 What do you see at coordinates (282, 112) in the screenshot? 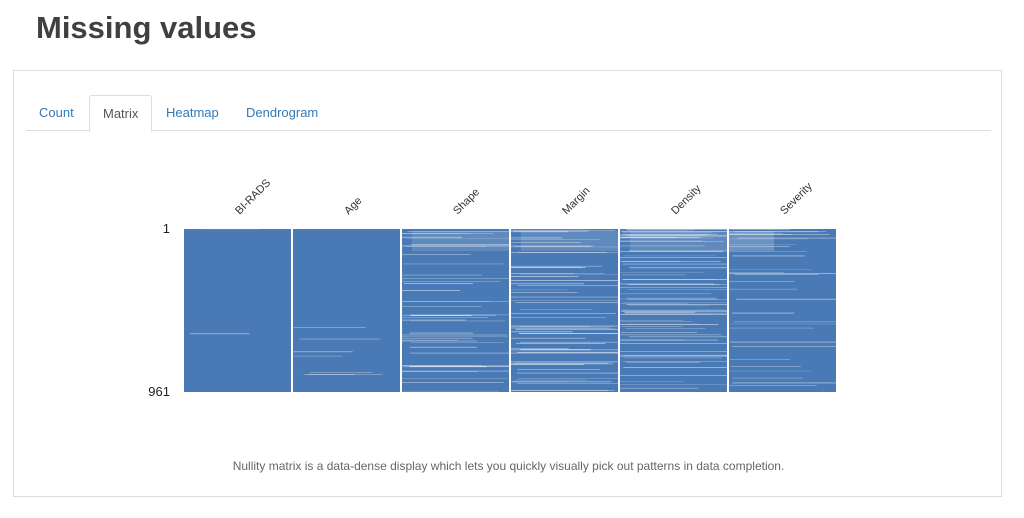
I see `tab-dendrogram: Dendrogram` at bounding box center [282, 112].